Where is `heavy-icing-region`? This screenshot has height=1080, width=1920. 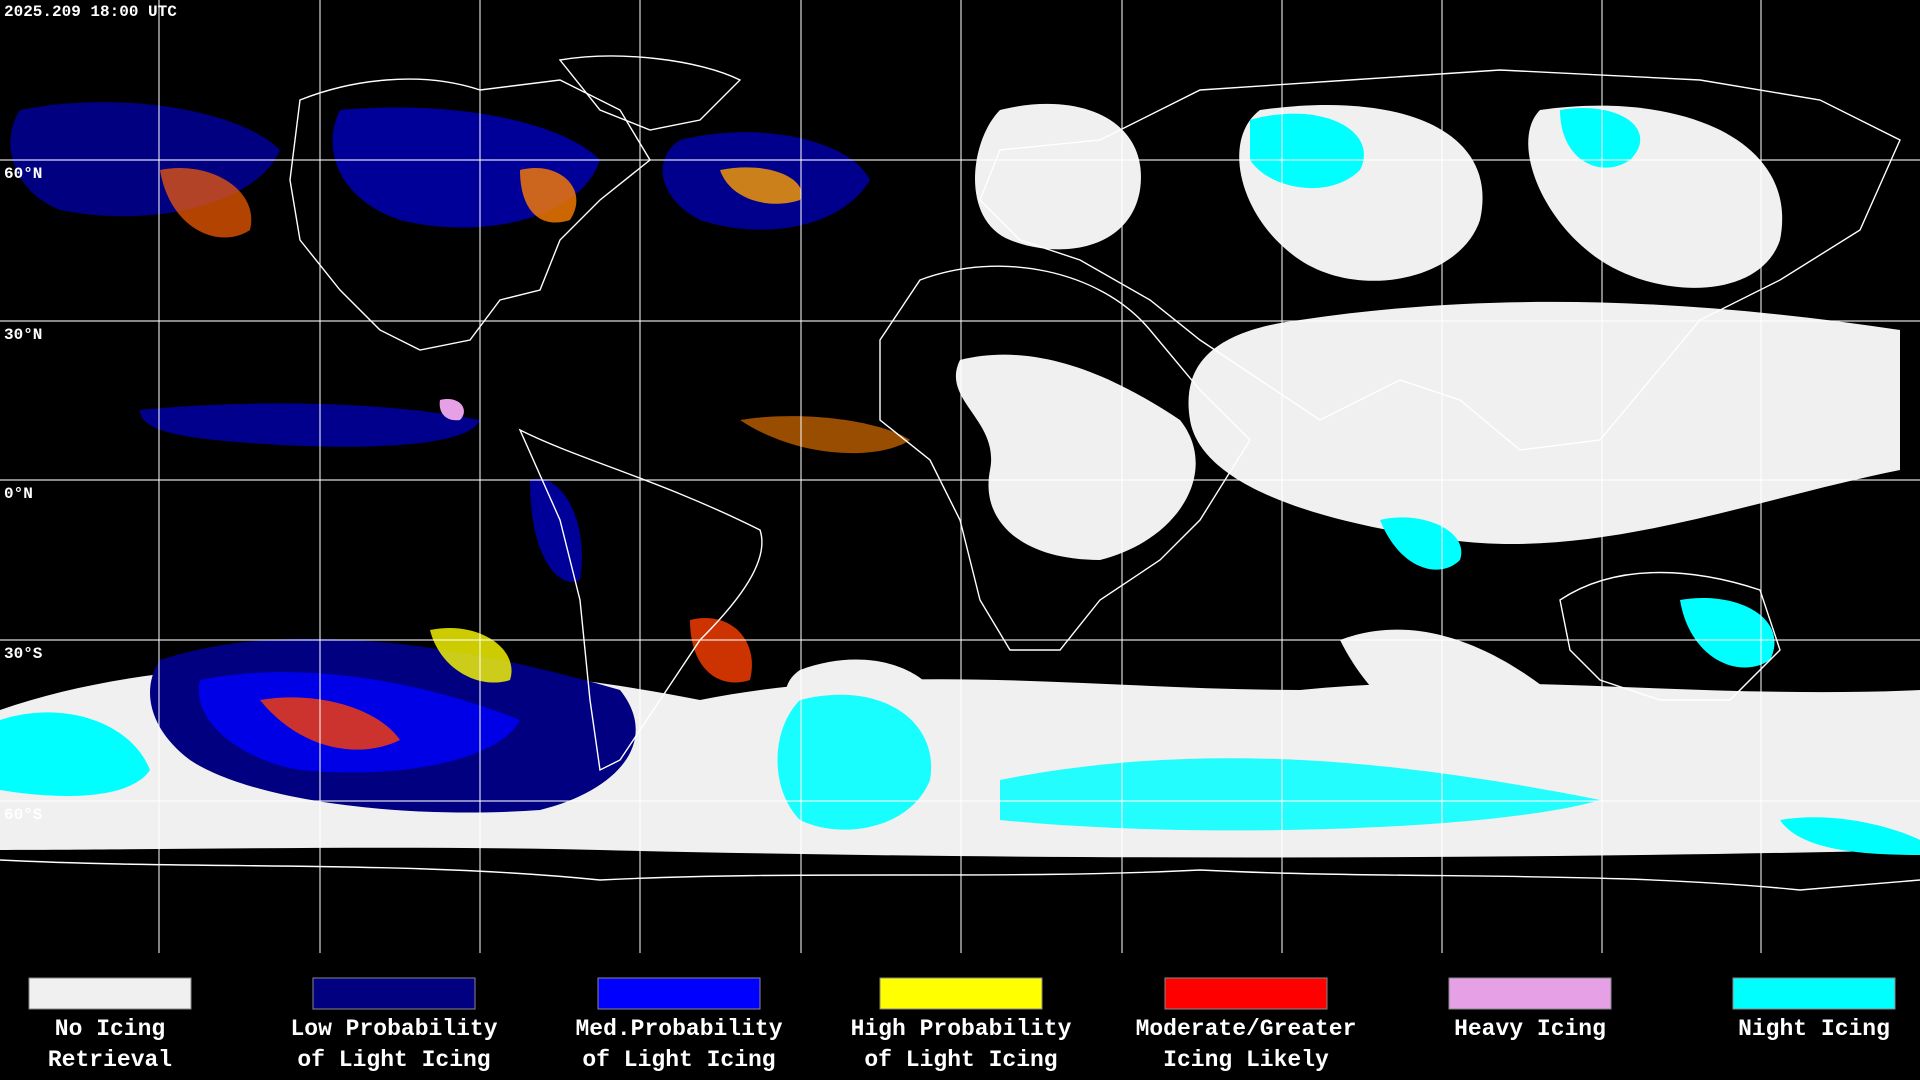
heavy-icing-region is located at coordinates (451, 410).